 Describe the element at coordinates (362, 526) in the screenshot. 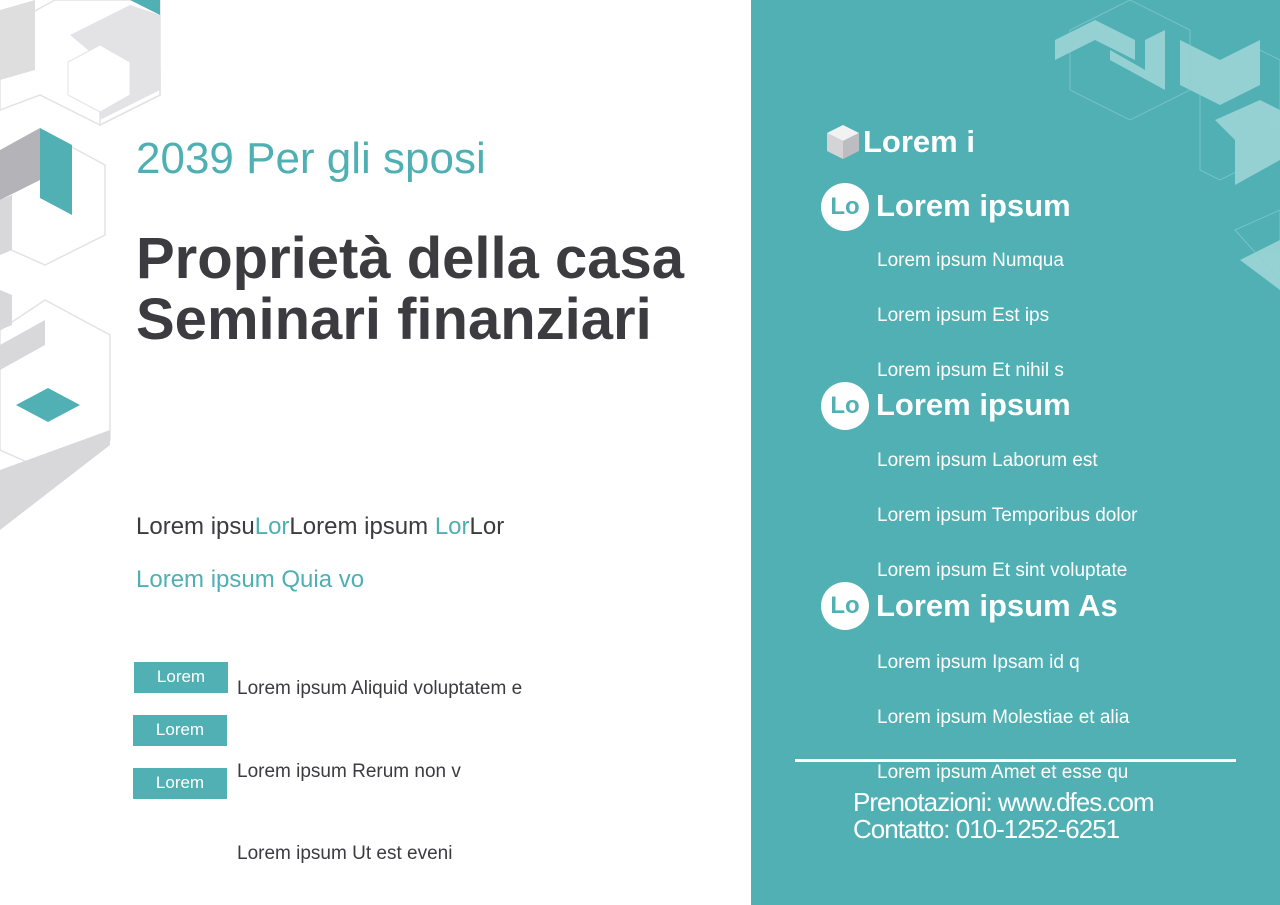

I see `intro-text: Lorem ipsum` at that location.